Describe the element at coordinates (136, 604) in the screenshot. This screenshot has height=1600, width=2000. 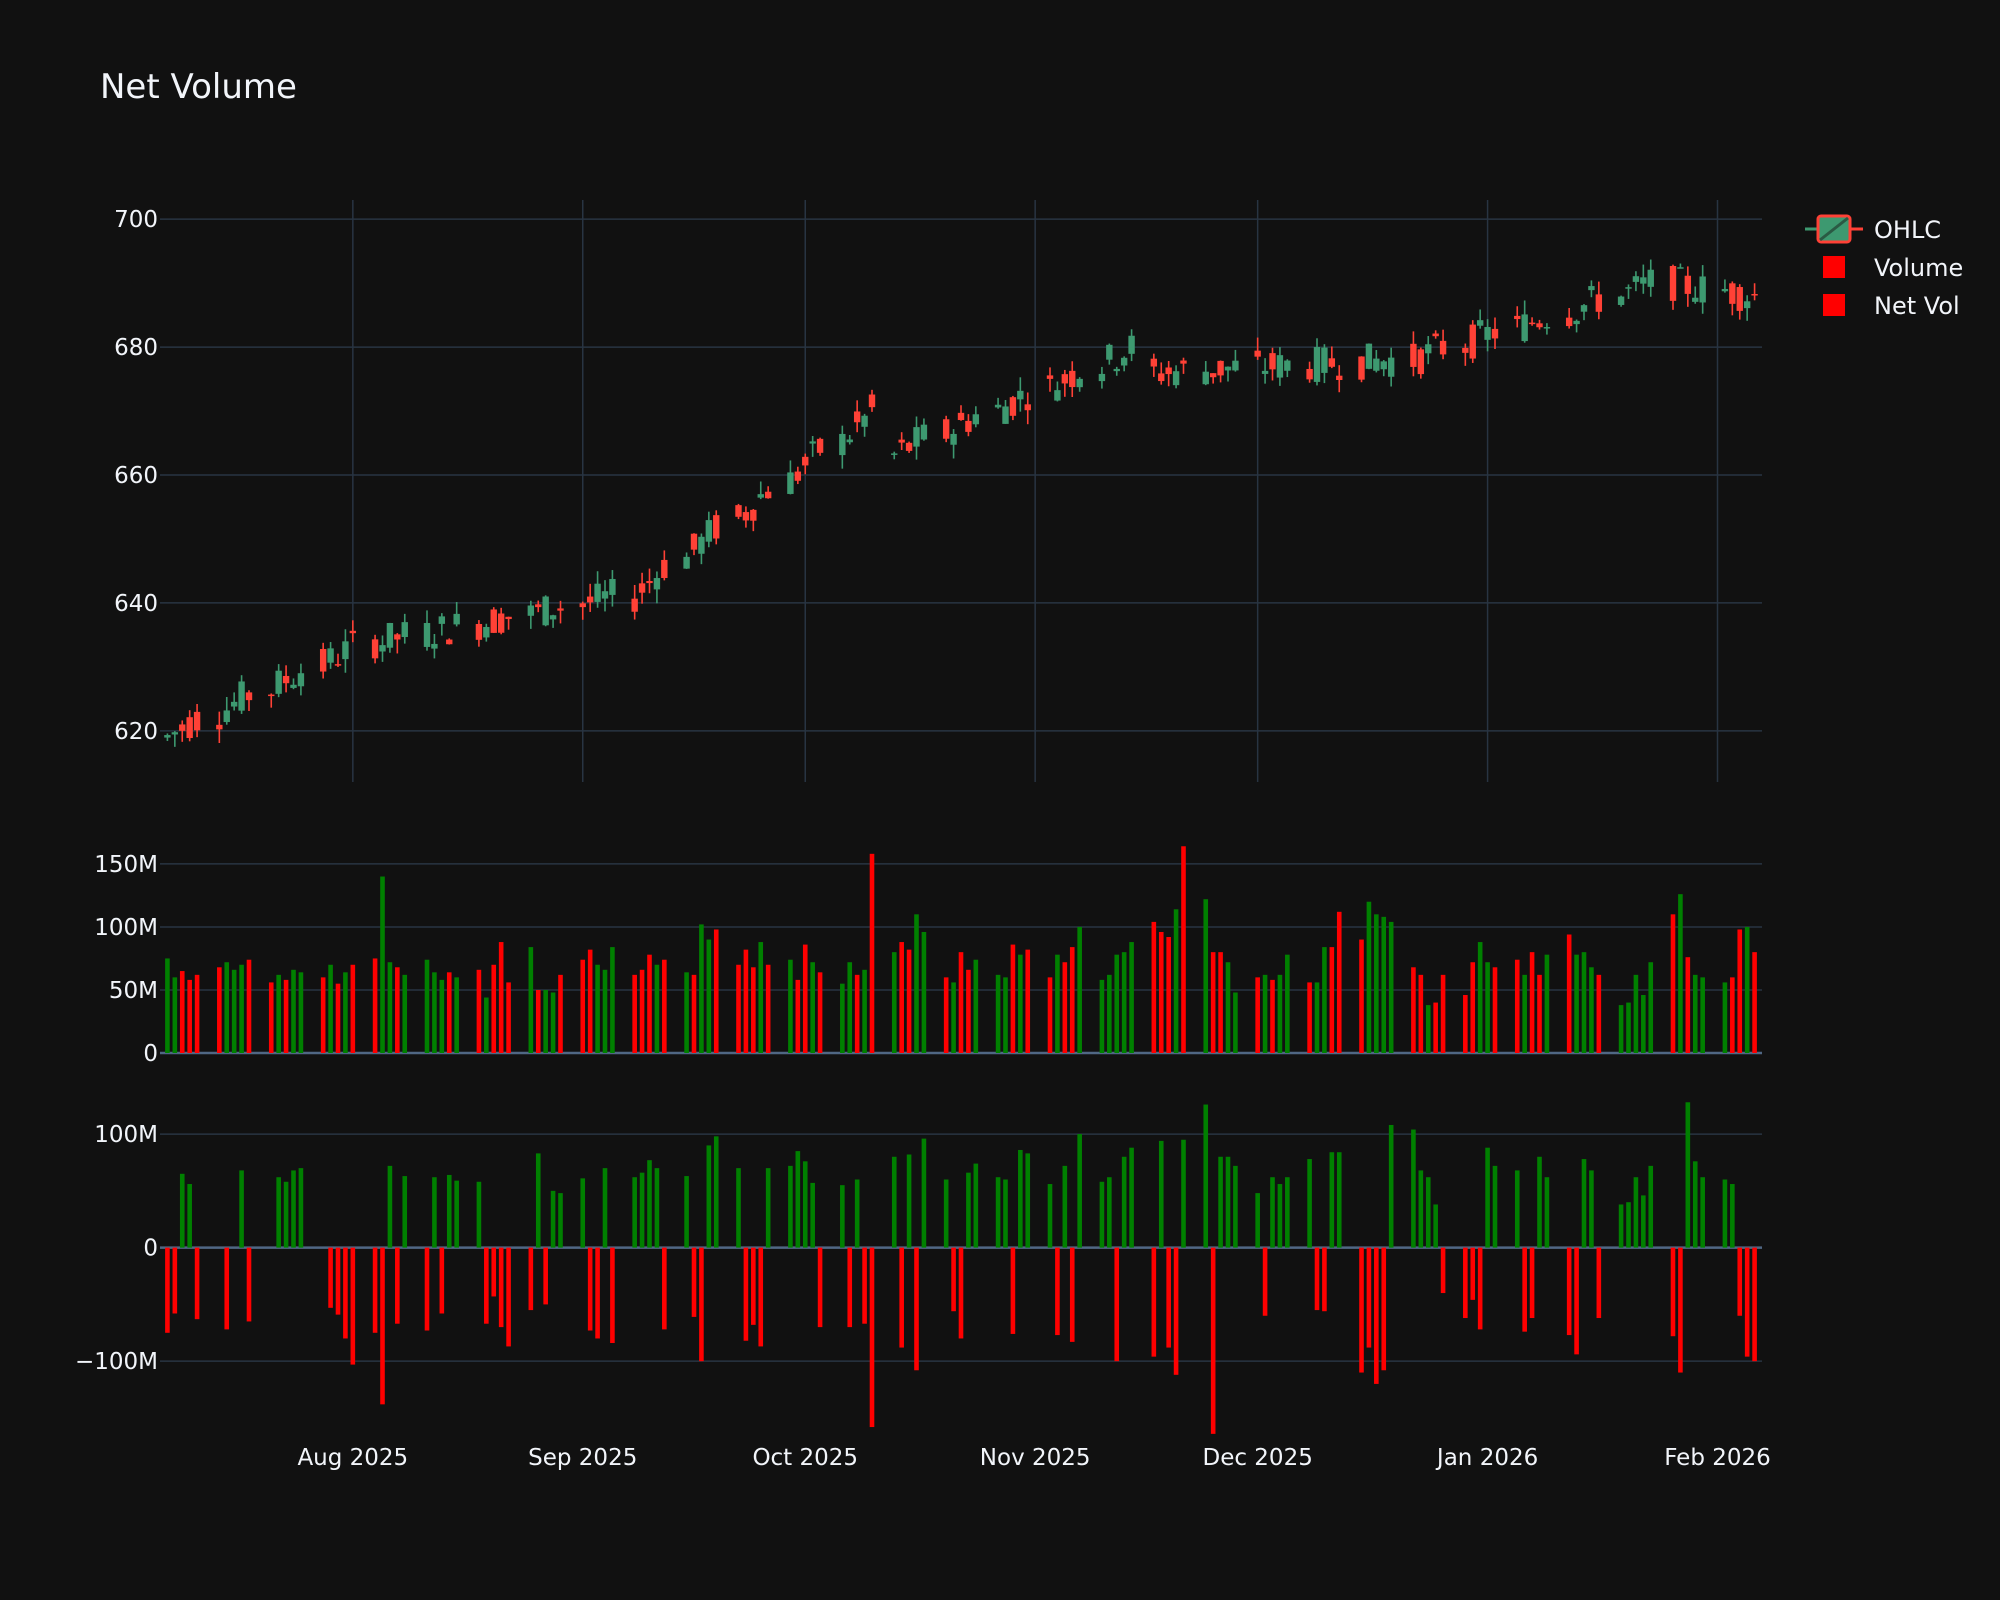
I see `price-y-tick-label: 640` at that location.